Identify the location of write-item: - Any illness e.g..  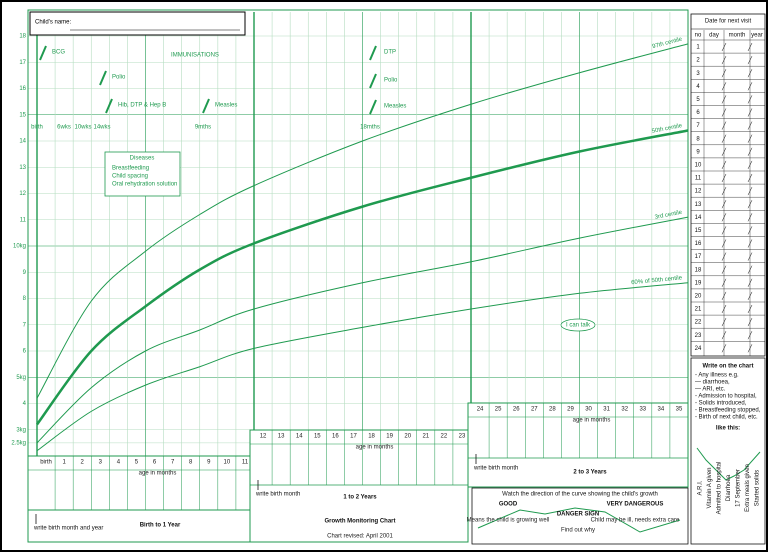
(717, 376).